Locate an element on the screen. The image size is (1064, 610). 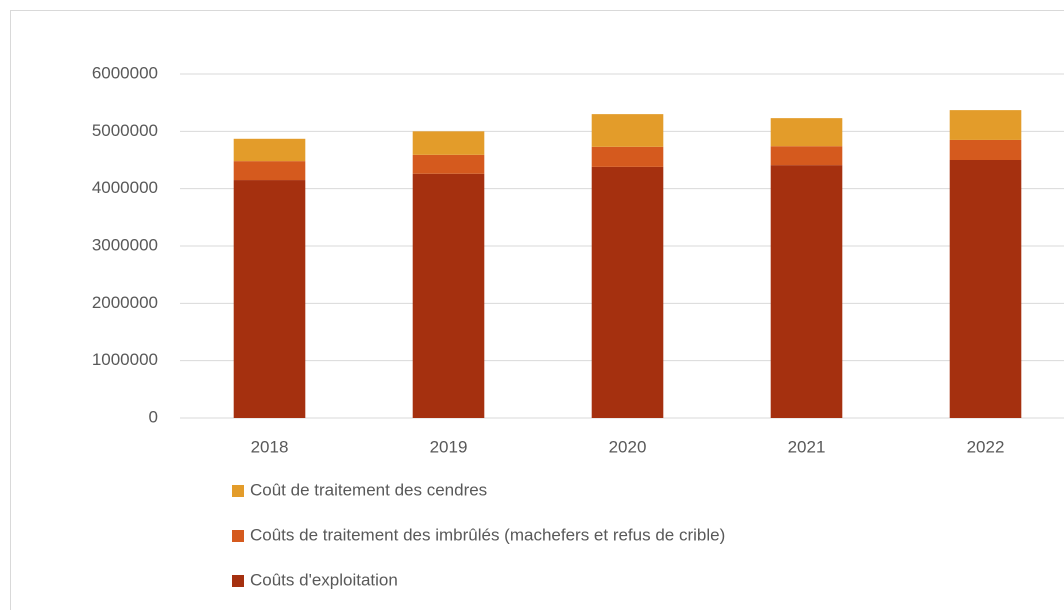
y-tick-label: 6000000 is located at coordinates (125, 72).